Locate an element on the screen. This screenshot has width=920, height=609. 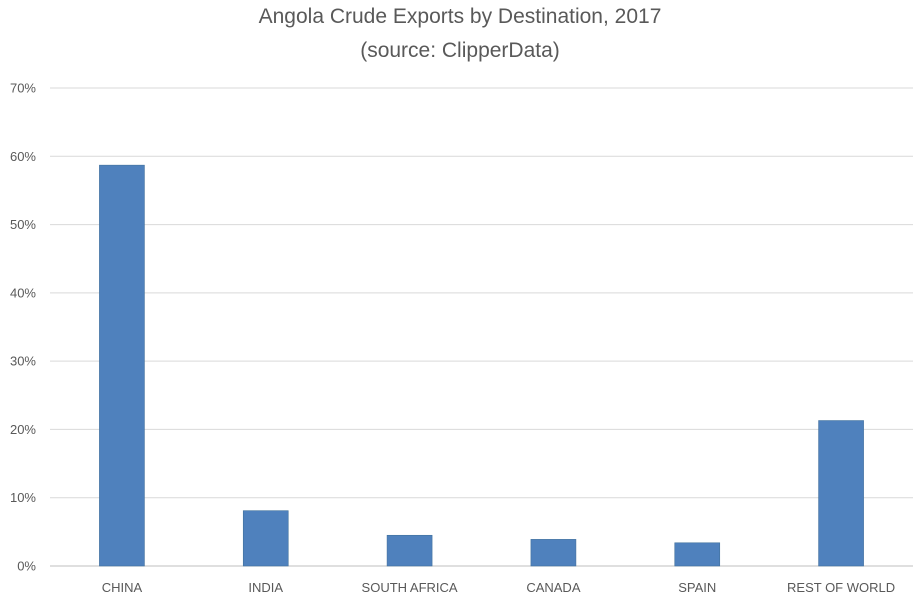
y-tick-label: 10% is located at coordinates (23, 497).